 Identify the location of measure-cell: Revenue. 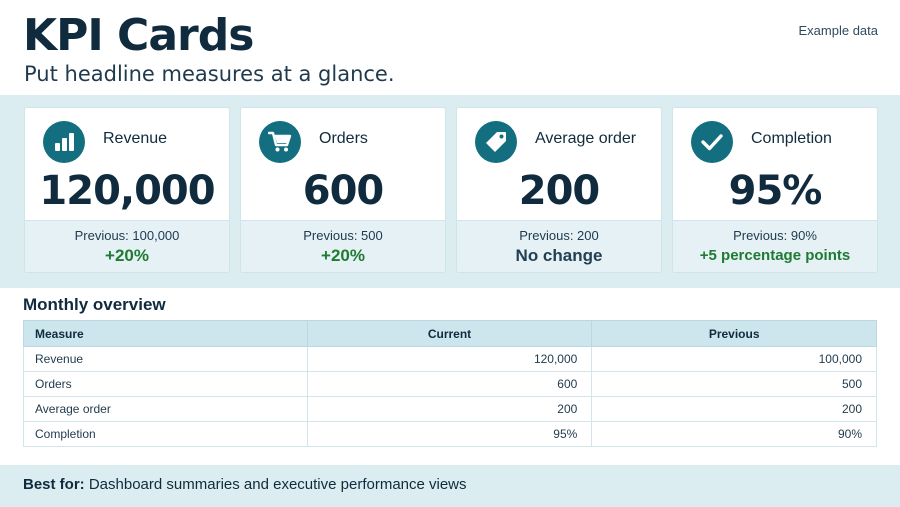
(165, 359).